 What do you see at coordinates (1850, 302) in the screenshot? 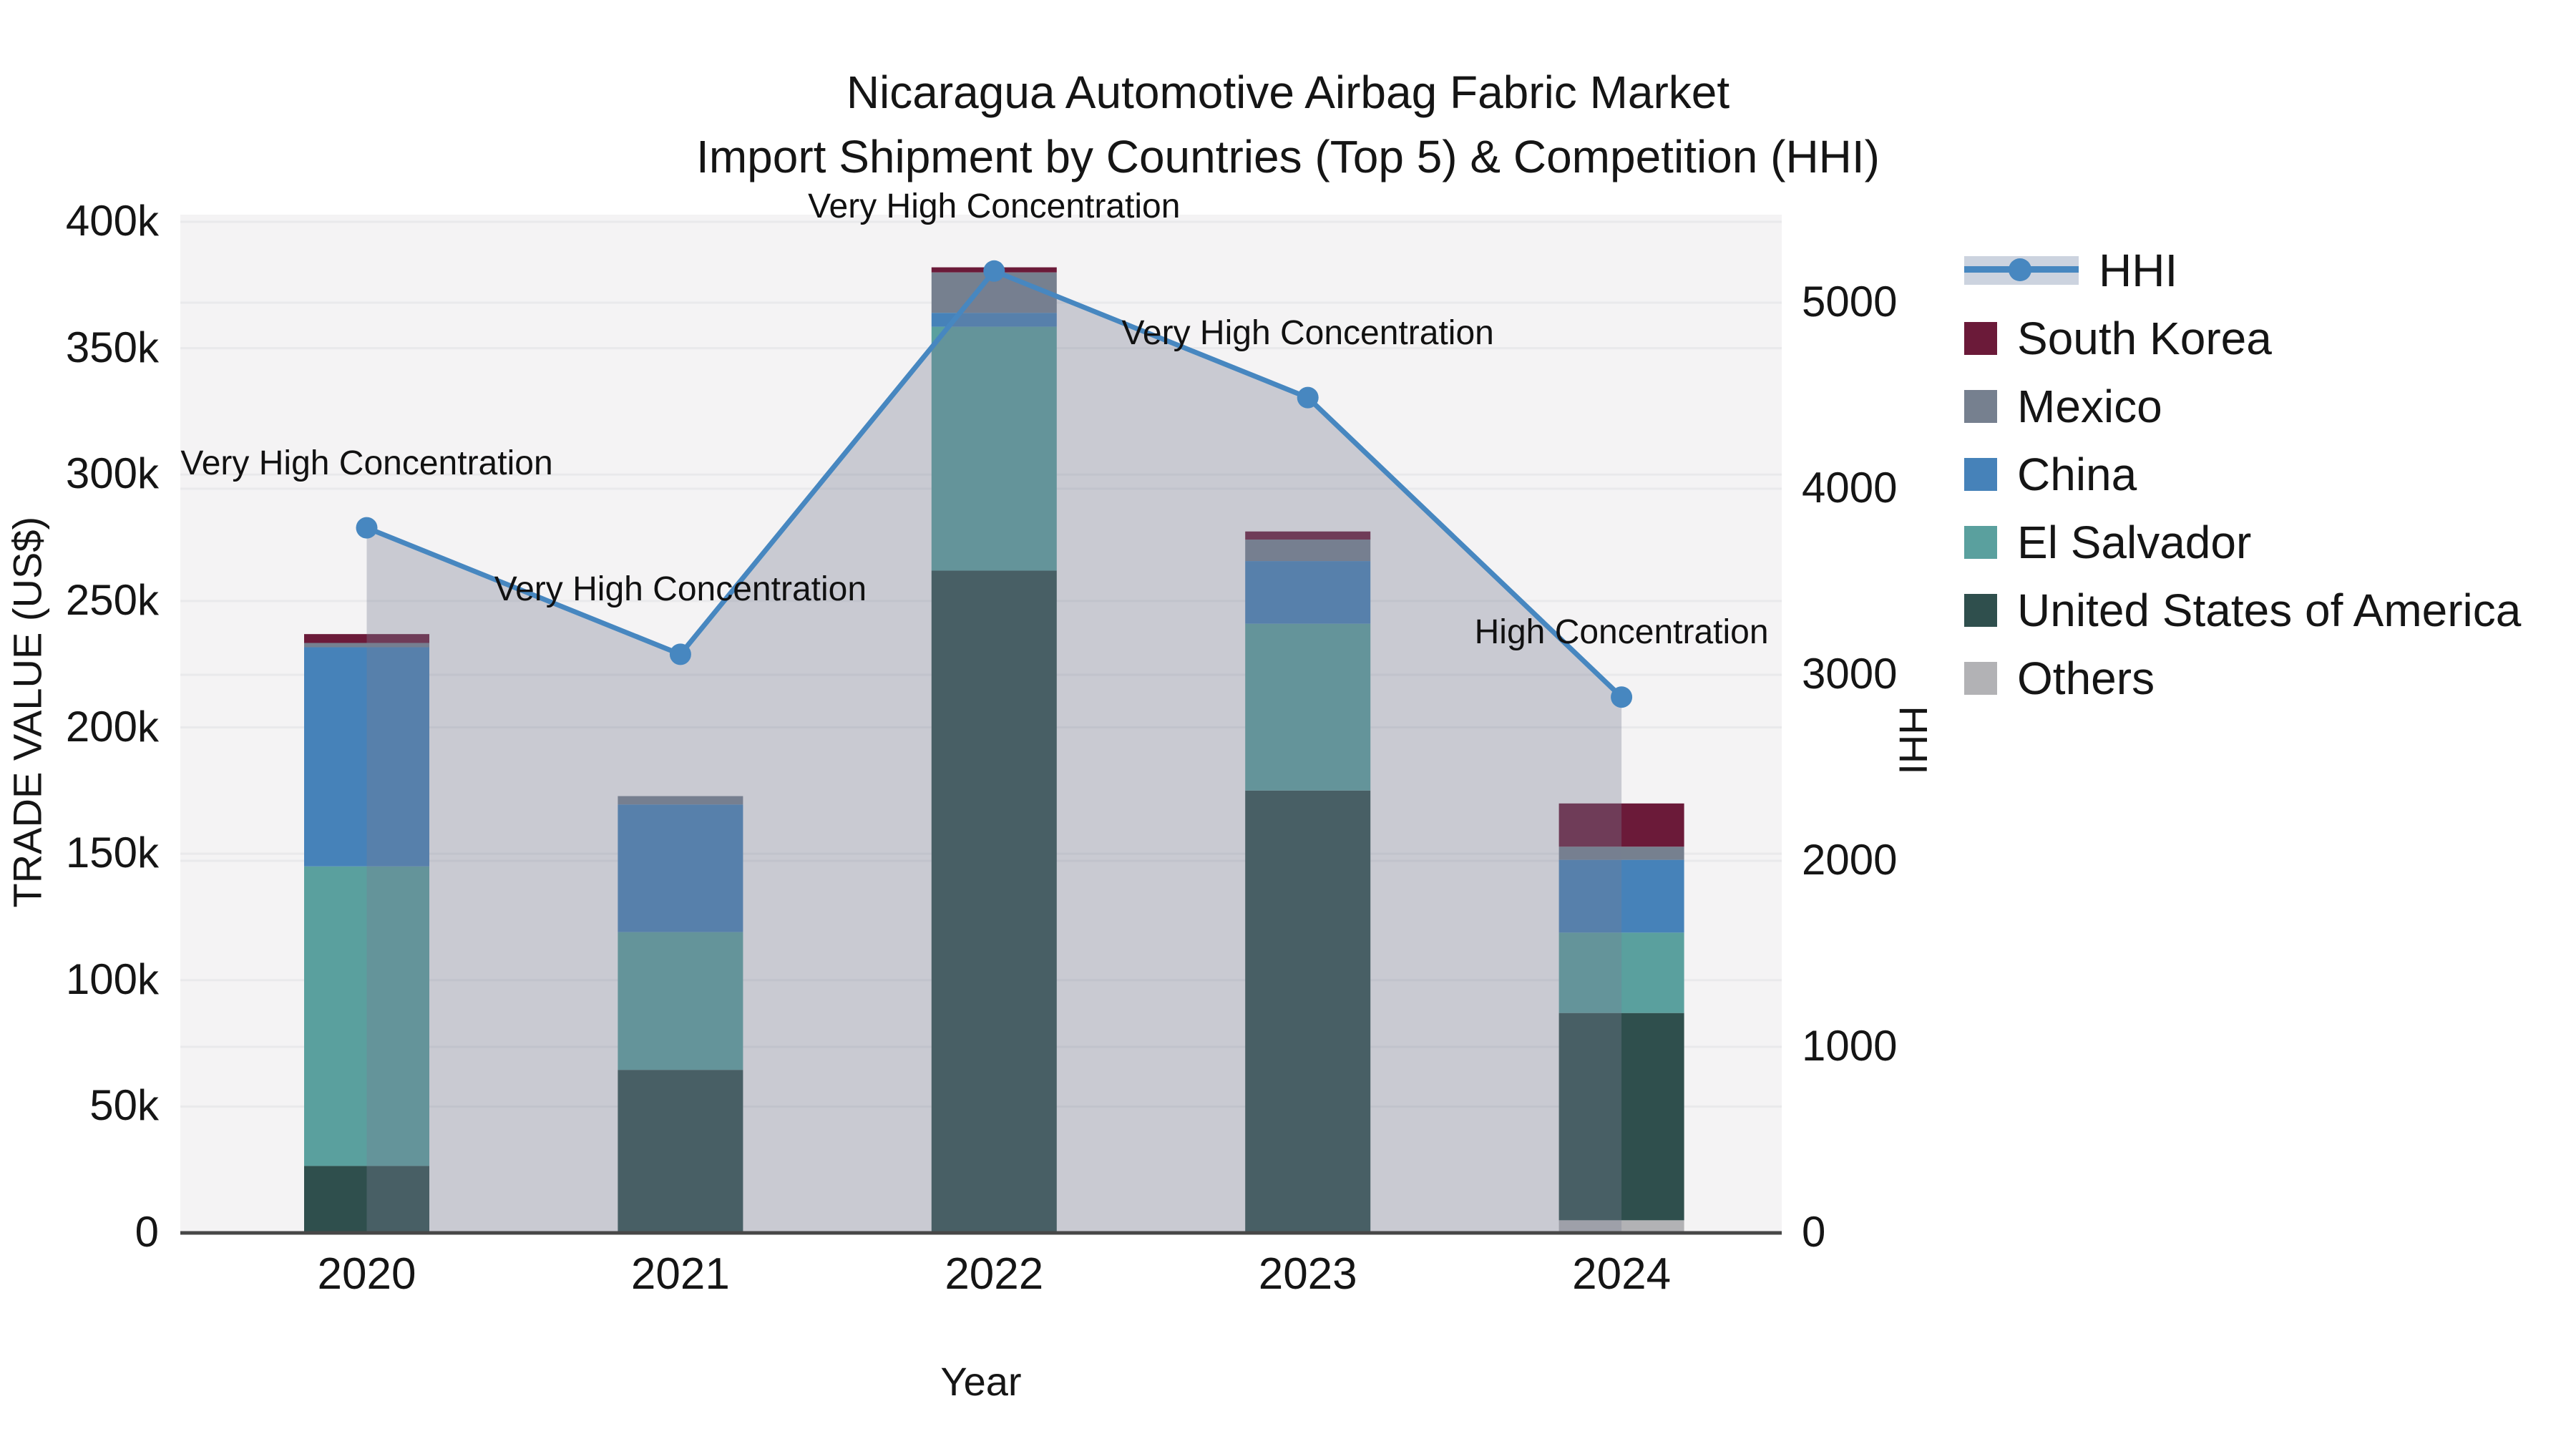
I see `y-right-tick-5000: 5000` at bounding box center [1850, 302].